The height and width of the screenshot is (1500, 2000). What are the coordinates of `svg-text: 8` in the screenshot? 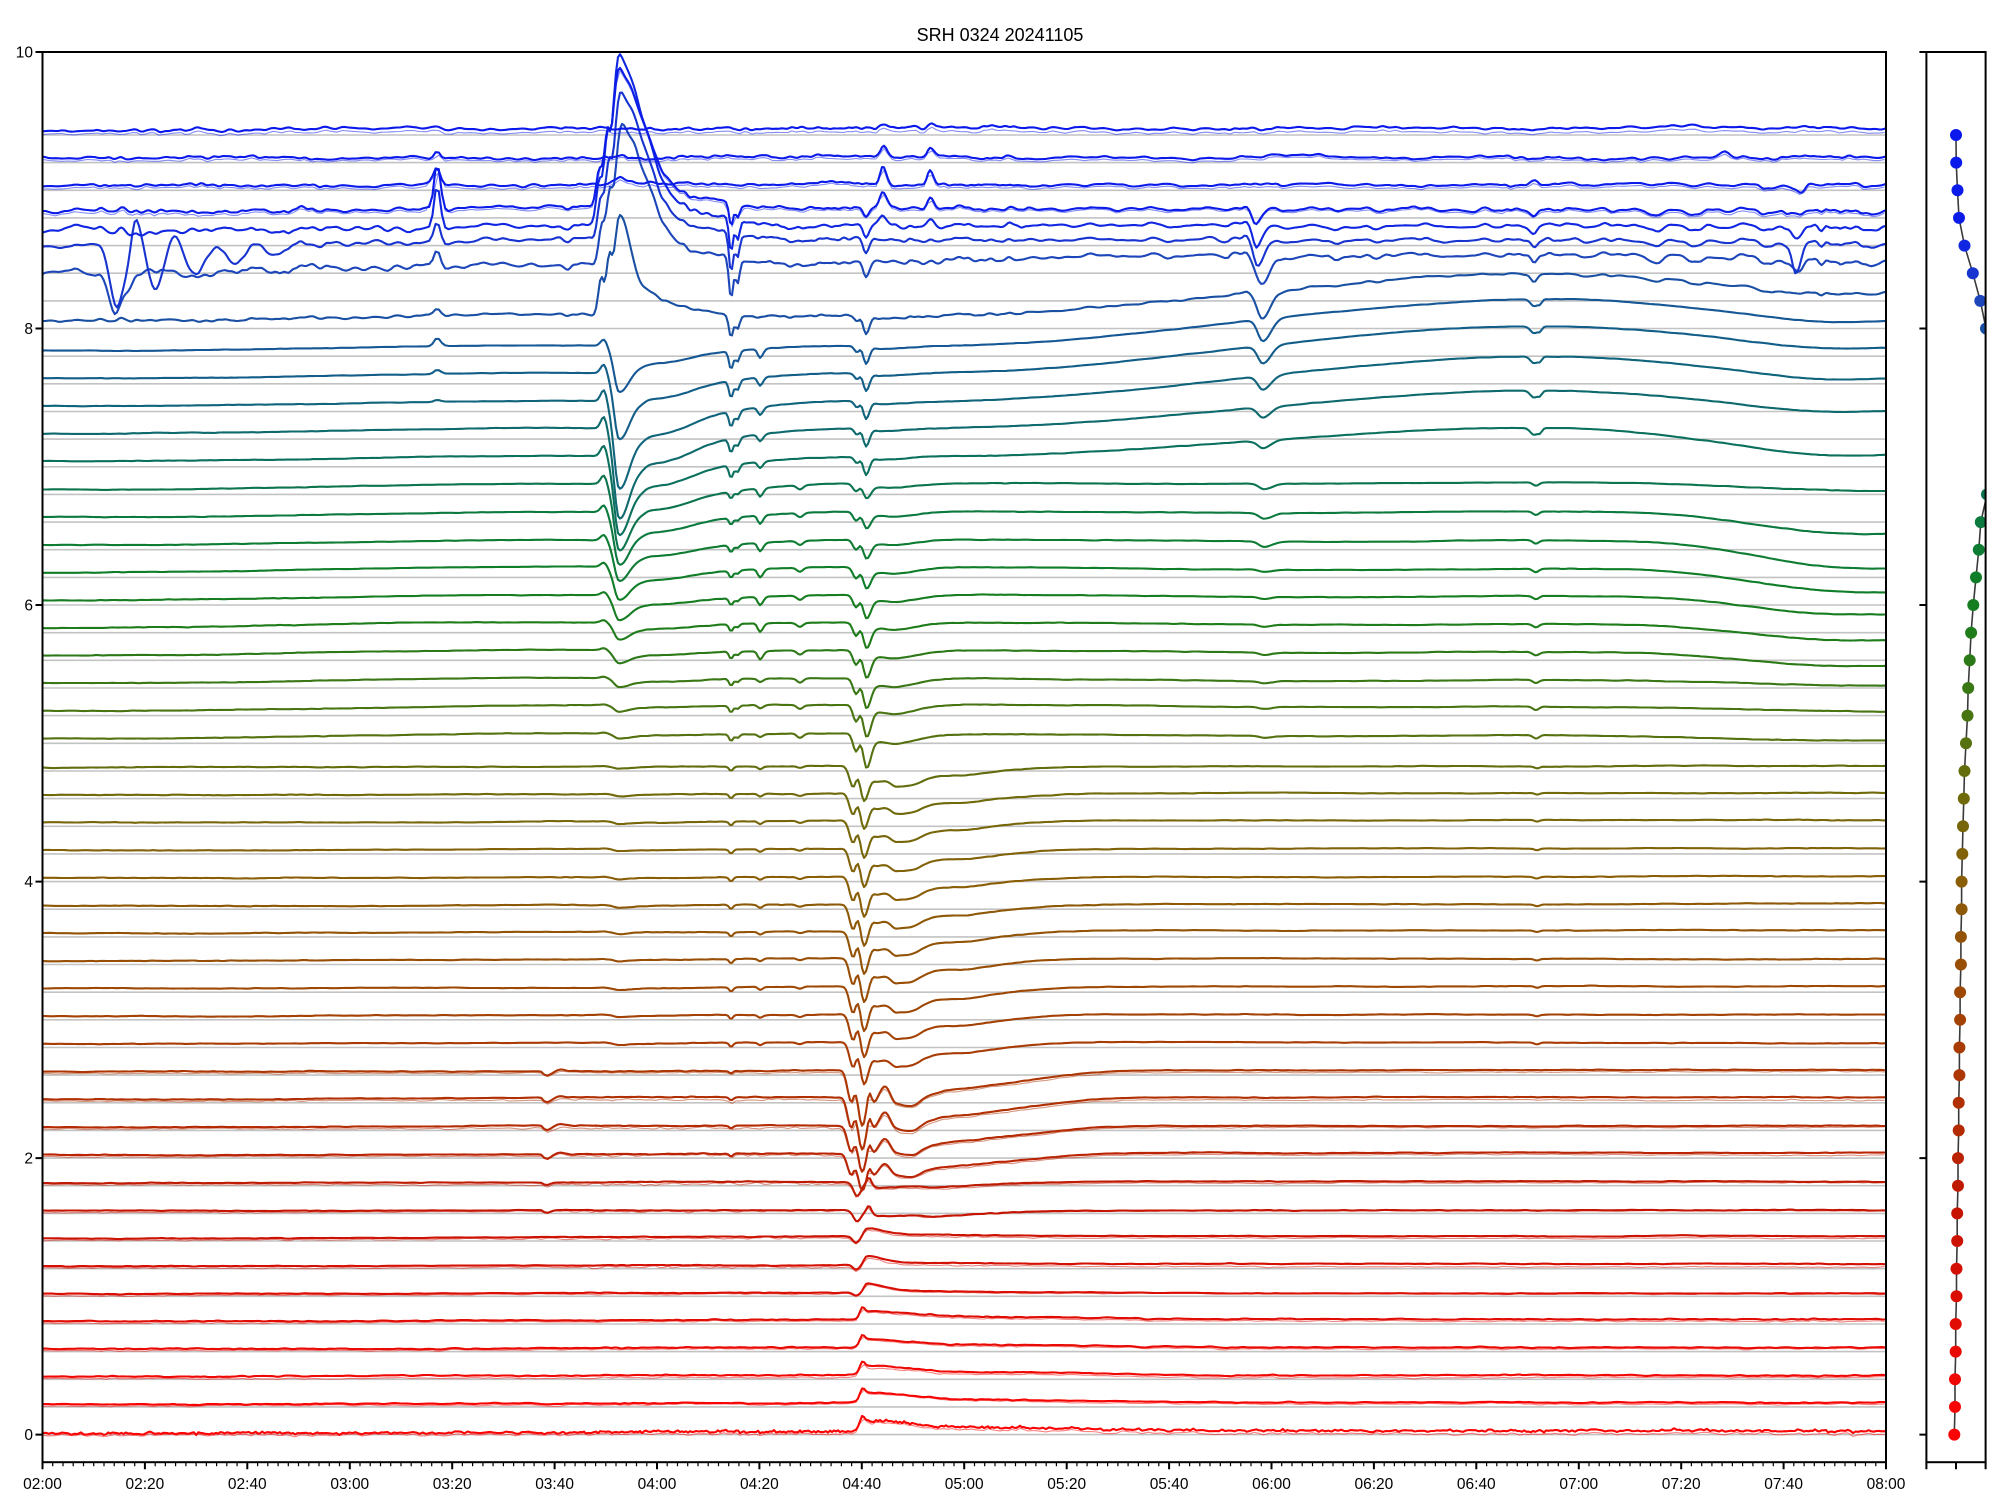 It's located at (28, 329).